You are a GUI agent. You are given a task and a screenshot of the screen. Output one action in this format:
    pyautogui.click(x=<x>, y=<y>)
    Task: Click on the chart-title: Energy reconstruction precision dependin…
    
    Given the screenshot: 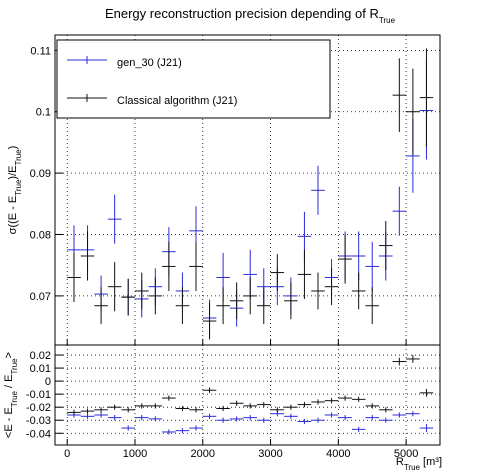 What is the action you would take?
    pyautogui.click(x=250, y=15)
    